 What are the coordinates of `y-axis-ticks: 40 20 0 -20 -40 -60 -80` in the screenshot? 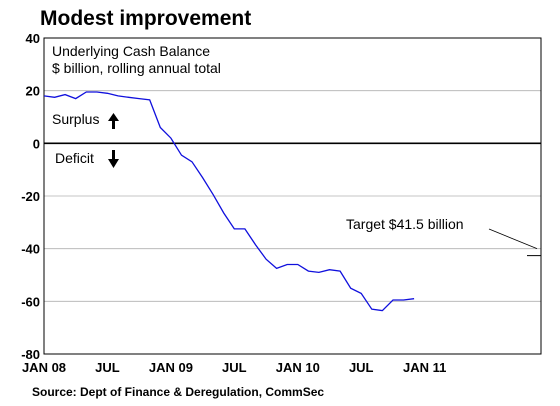 It's located at (30, 196).